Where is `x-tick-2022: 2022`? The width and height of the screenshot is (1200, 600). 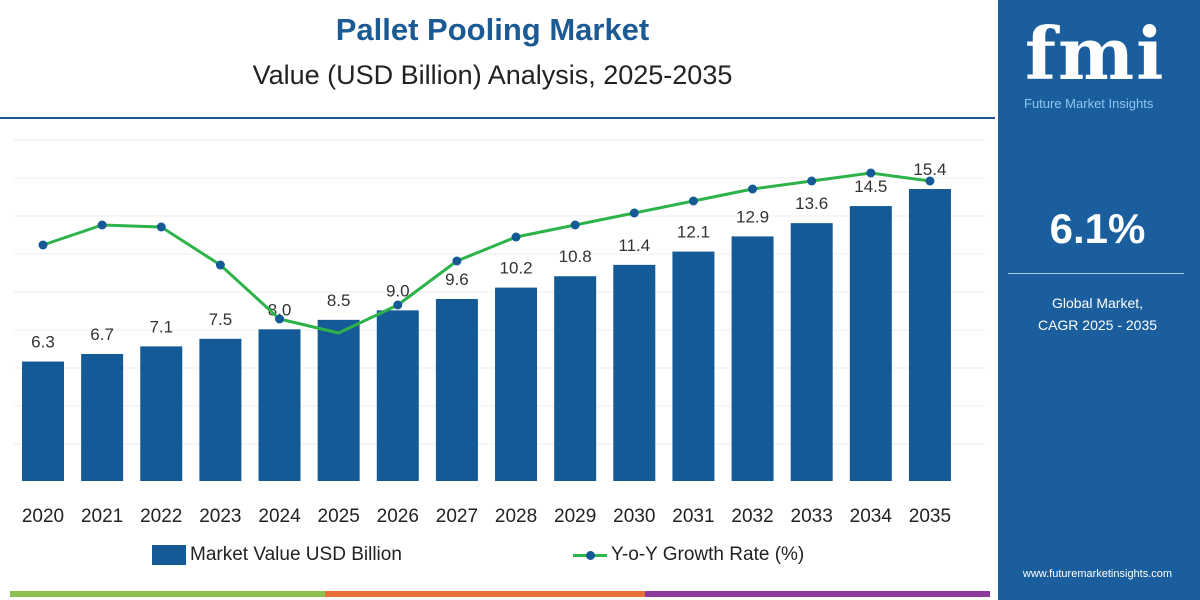
x-tick-2022: 2022 is located at coordinates (161, 516).